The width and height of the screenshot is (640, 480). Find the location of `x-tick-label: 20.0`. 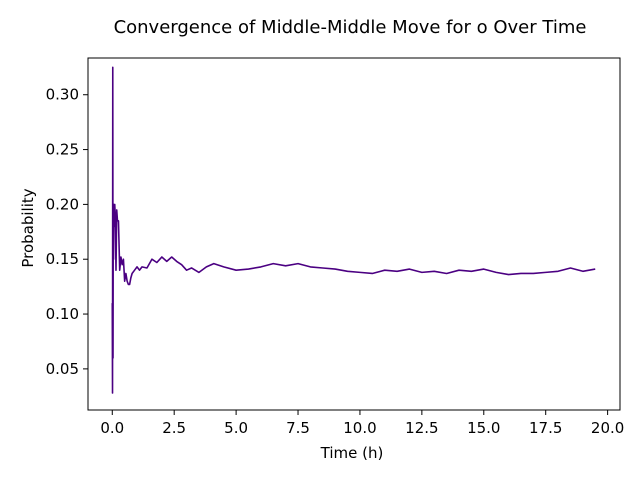

x-tick-label: 20.0 is located at coordinates (607, 428).